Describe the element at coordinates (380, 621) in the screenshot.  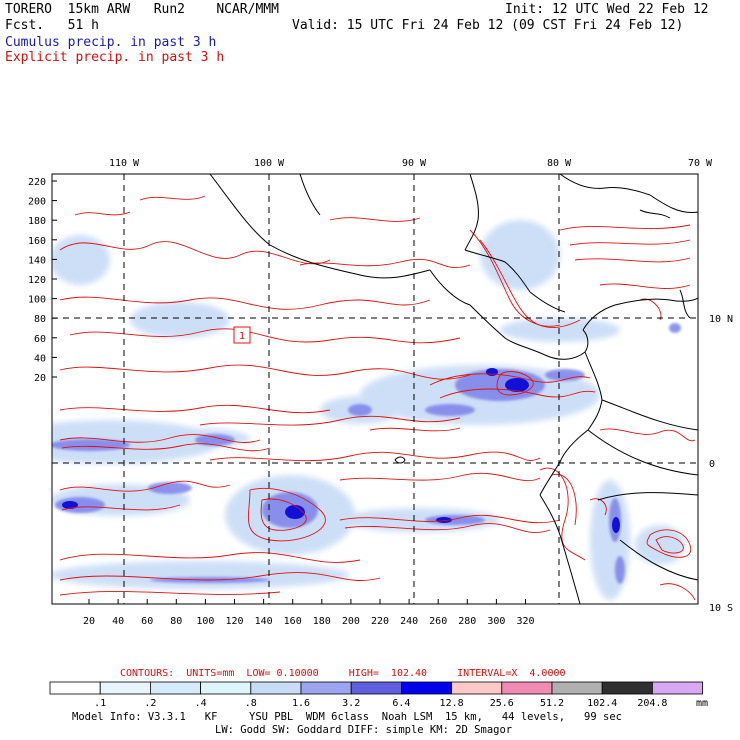
I see `x-tick-label: 220` at that location.